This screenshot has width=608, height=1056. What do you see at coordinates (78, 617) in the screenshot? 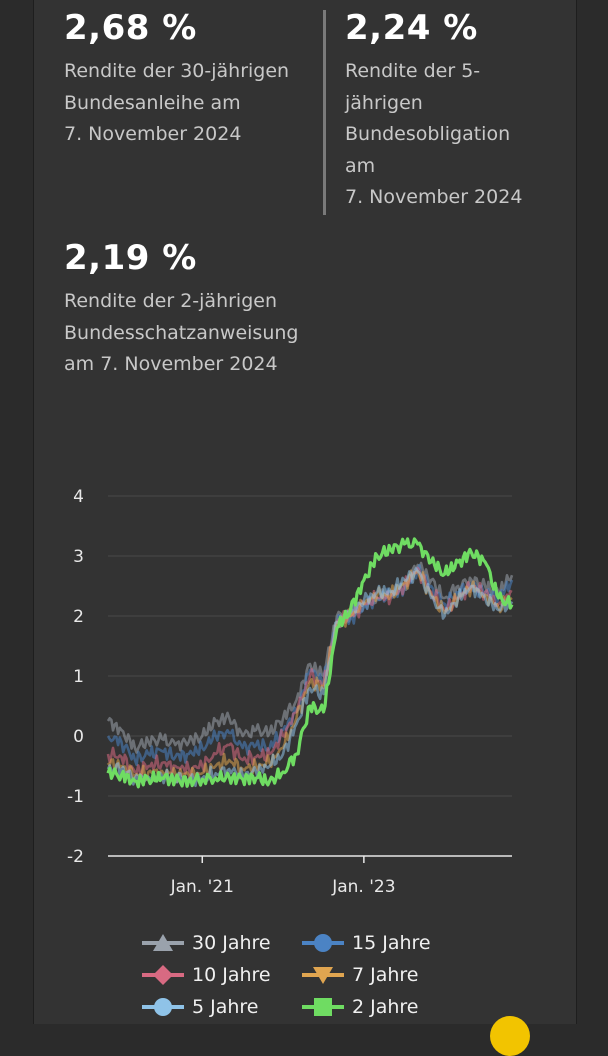
I see `y-tick-label: 2` at bounding box center [78, 617].